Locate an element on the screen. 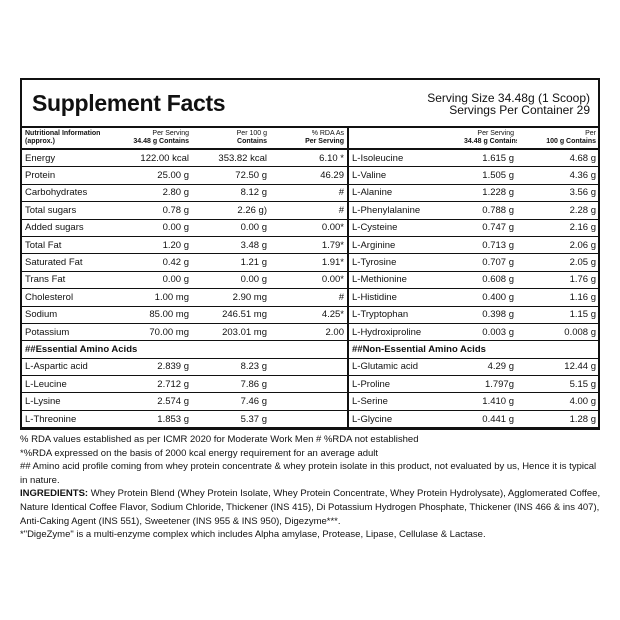 This screenshot has height=620, width=620. nutrient-name: L-Proline is located at coordinates (404, 384).